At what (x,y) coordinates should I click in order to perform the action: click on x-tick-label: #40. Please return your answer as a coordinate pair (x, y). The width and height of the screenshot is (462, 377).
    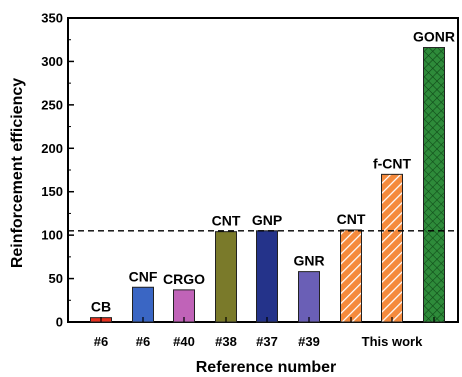
    Looking at the image, I should click on (184, 341).